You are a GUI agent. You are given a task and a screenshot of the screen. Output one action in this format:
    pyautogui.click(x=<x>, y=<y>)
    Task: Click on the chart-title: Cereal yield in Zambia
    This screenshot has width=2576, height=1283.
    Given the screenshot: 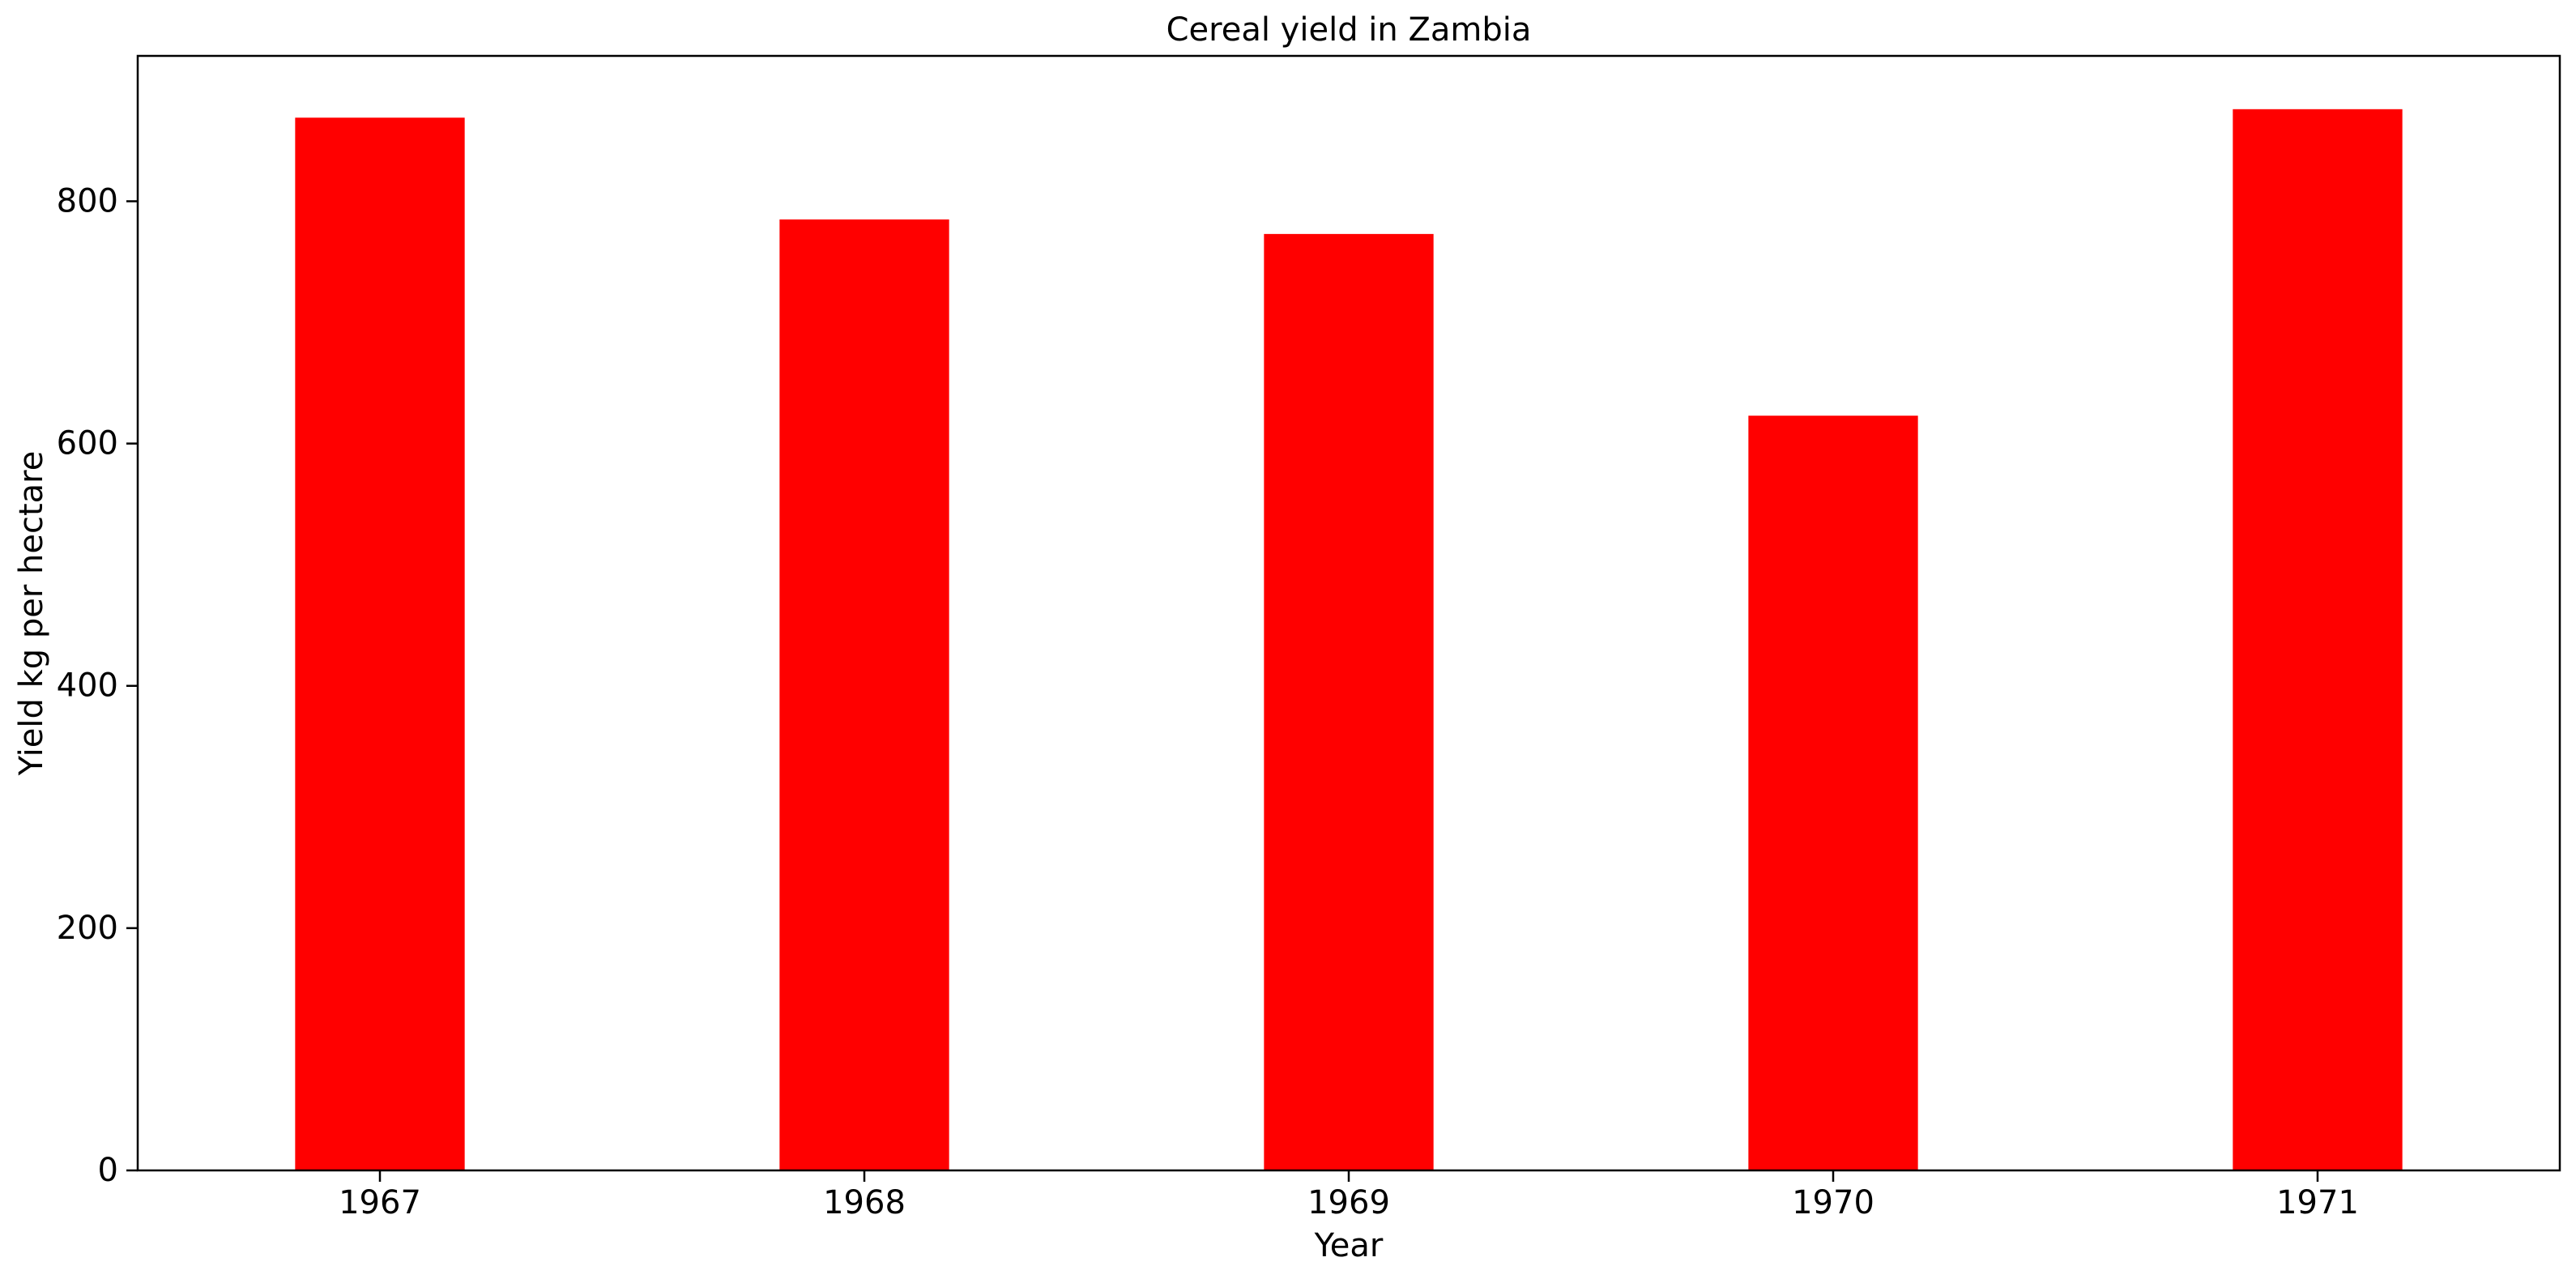 What is the action you would take?
    pyautogui.click(x=1349, y=30)
    